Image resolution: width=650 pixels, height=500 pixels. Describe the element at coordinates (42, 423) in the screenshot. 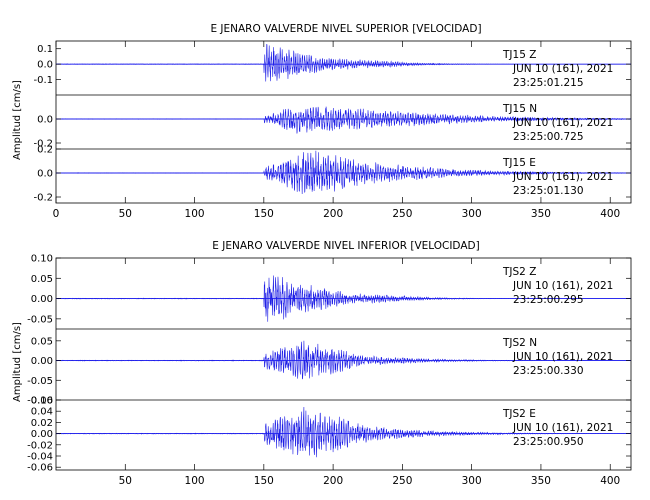

I see `y-tick-label: 0.02` at that location.